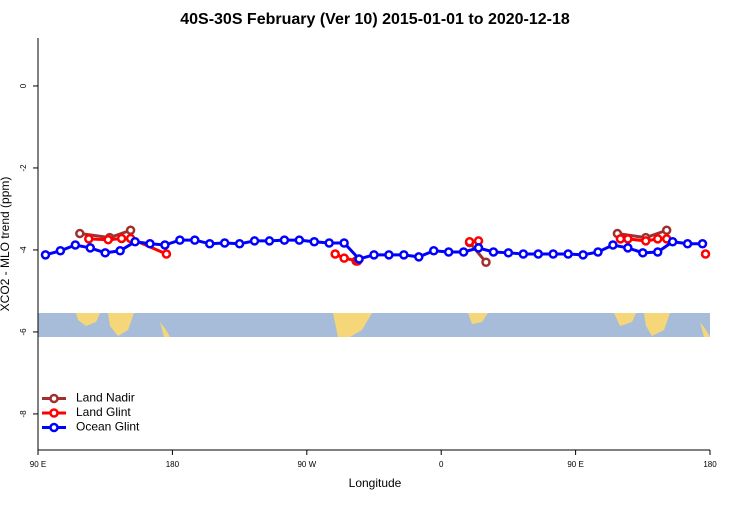 The height and width of the screenshot is (505, 750). Describe the element at coordinates (23, 168) in the screenshot. I see `y-tick-label: -2` at that location.